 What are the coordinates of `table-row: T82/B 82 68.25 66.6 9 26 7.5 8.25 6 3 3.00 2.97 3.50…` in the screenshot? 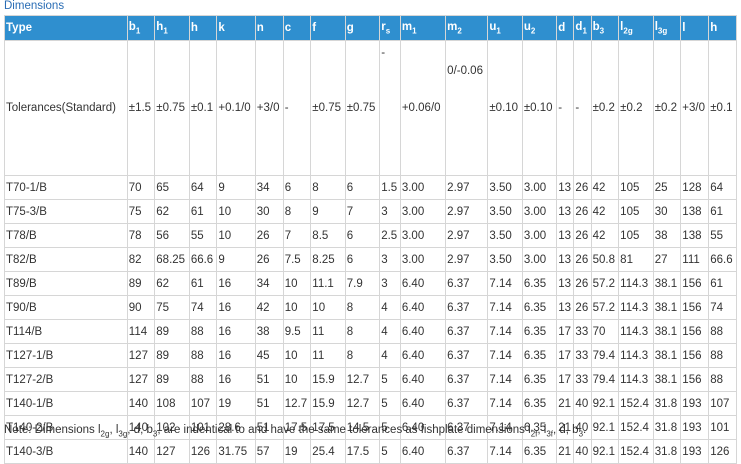 It's located at (370, 259).